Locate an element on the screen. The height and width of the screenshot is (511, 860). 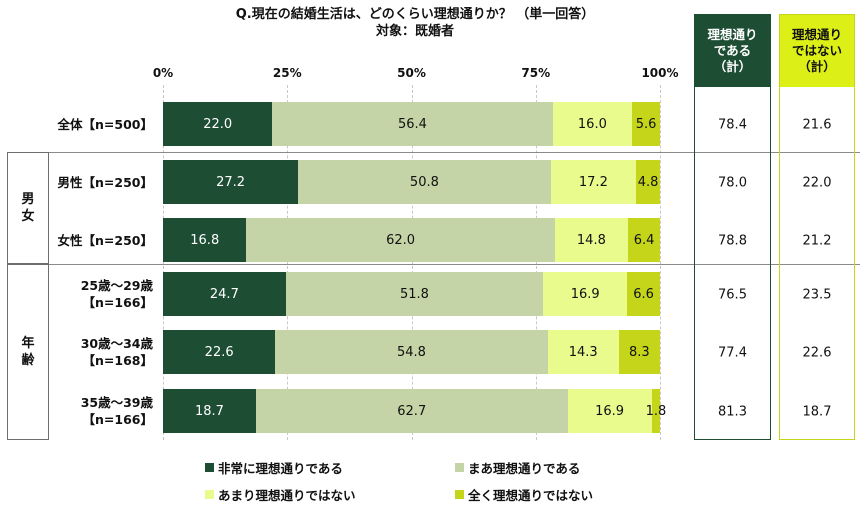
group-label: 年齢 is located at coordinates (28, 352).